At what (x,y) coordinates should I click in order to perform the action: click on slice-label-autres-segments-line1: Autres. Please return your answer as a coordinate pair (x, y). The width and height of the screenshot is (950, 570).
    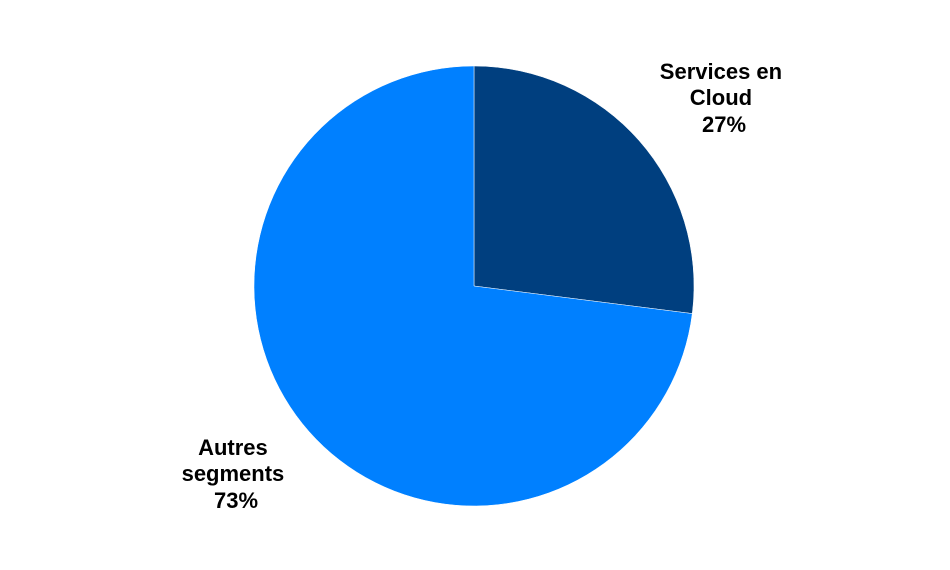
    Looking at the image, I should click on (233, 447).